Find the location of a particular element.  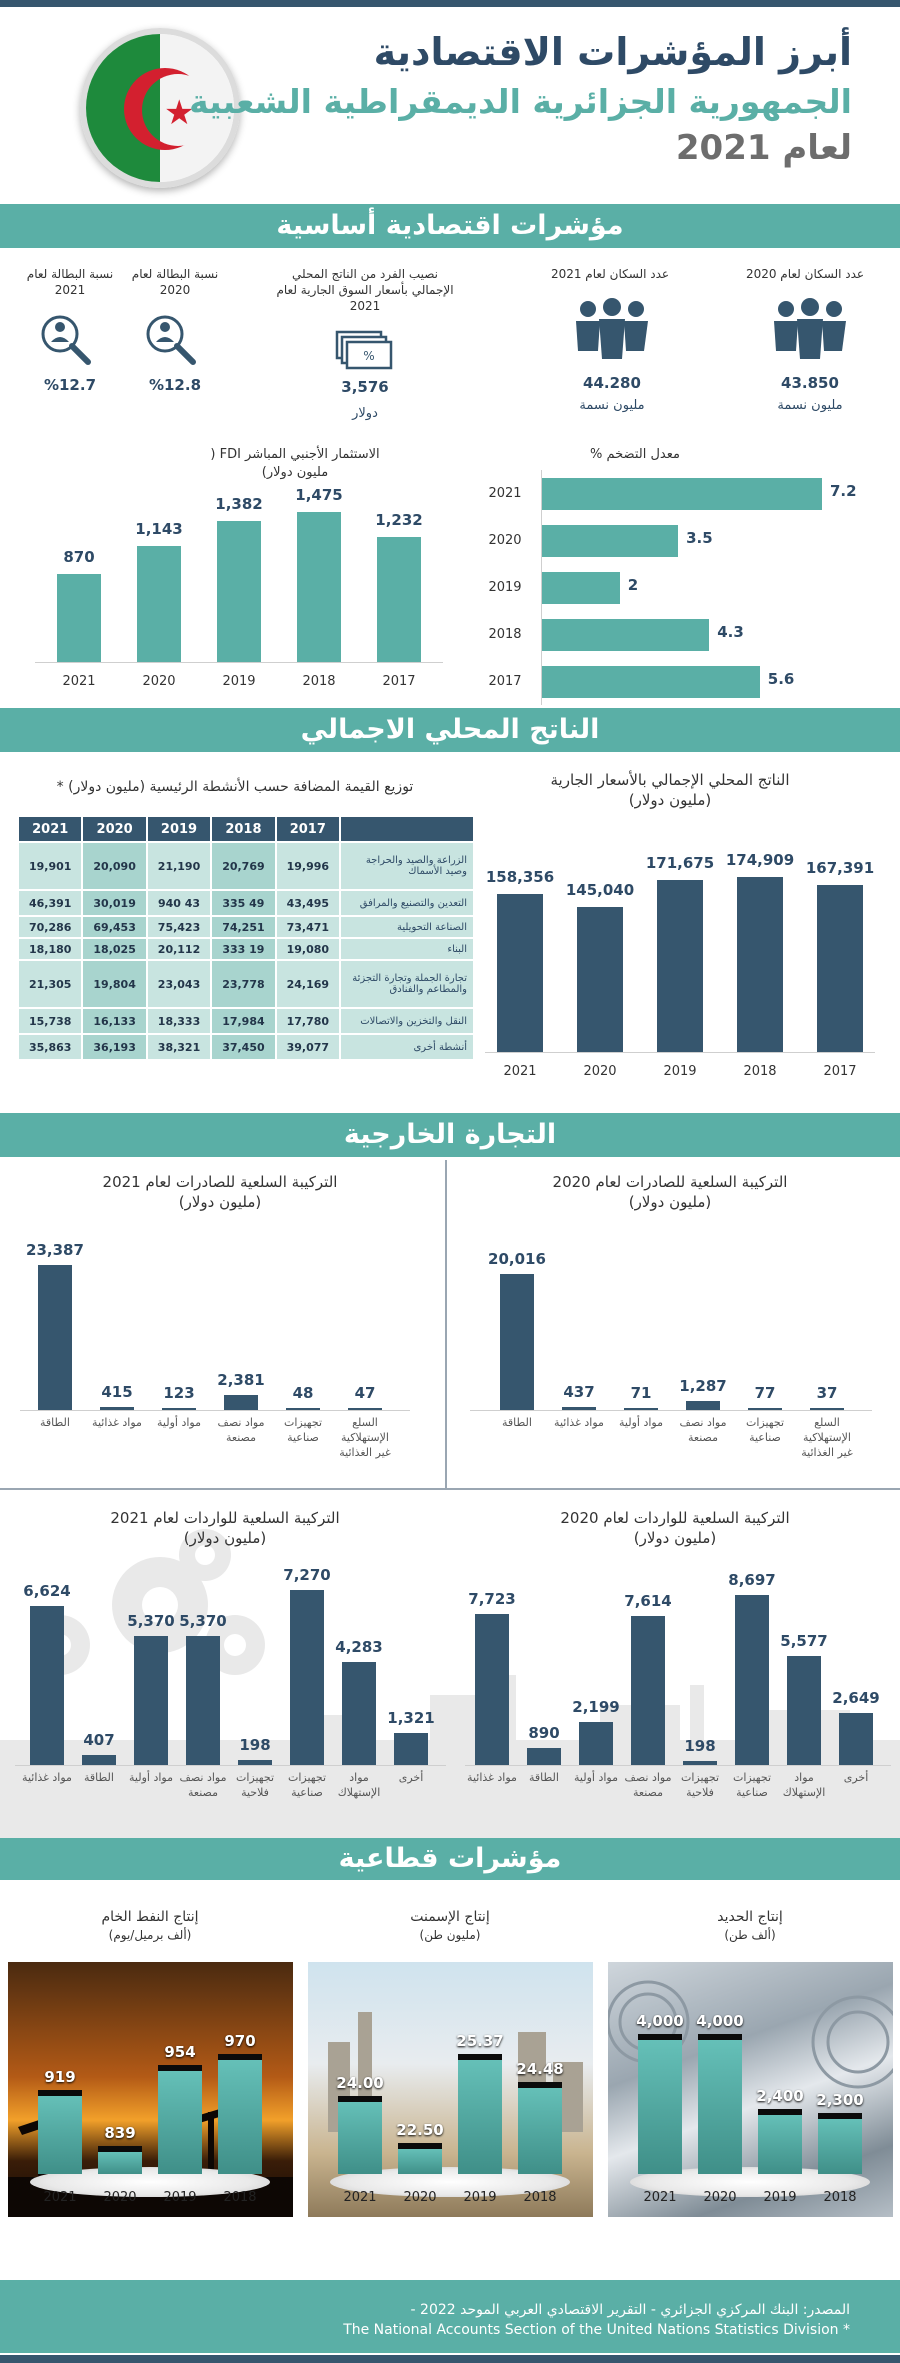

bar-value-label: 2 is located at coordinates (633, 585).